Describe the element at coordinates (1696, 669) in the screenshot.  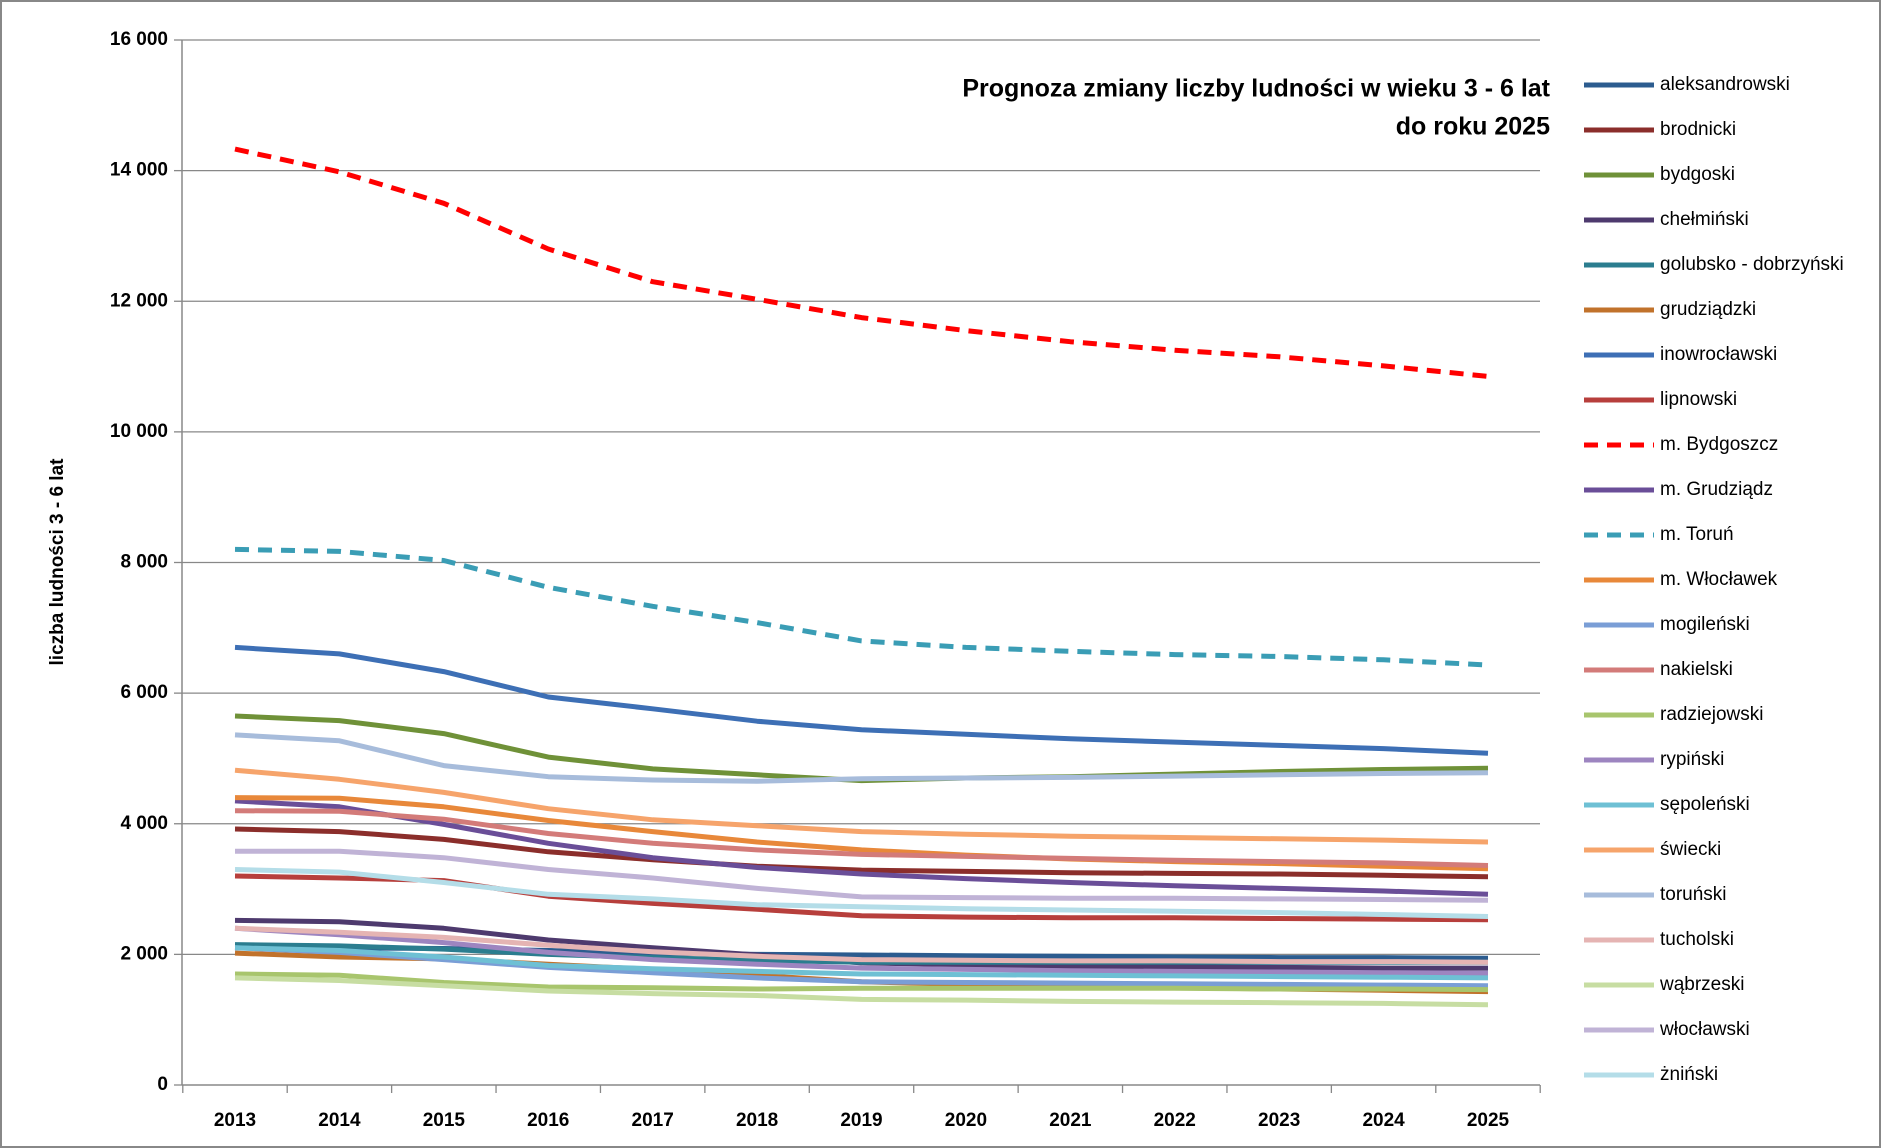
I see `legend-label: nakielski` at that location.